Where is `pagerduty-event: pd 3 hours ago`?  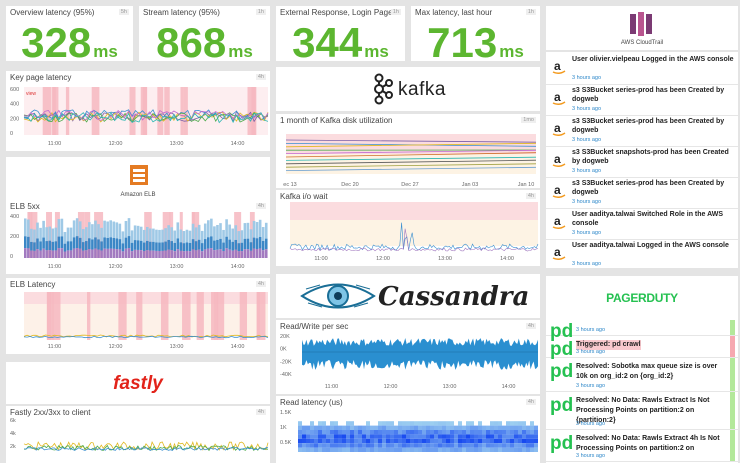
pagerduty-event: pd 3 hours ago is located at coordinates (642, 330).